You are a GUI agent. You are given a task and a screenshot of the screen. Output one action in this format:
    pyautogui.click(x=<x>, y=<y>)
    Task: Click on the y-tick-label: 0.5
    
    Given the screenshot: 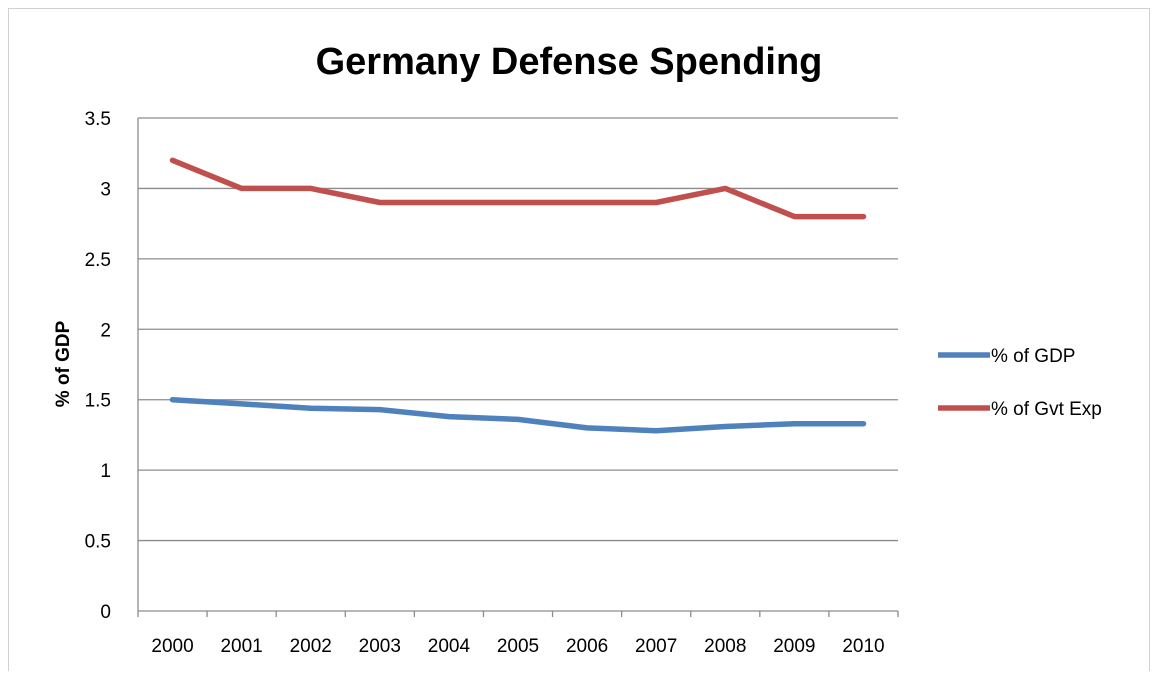 What is the action you would take?
    pyautogui.click(x=98, y=542)
    